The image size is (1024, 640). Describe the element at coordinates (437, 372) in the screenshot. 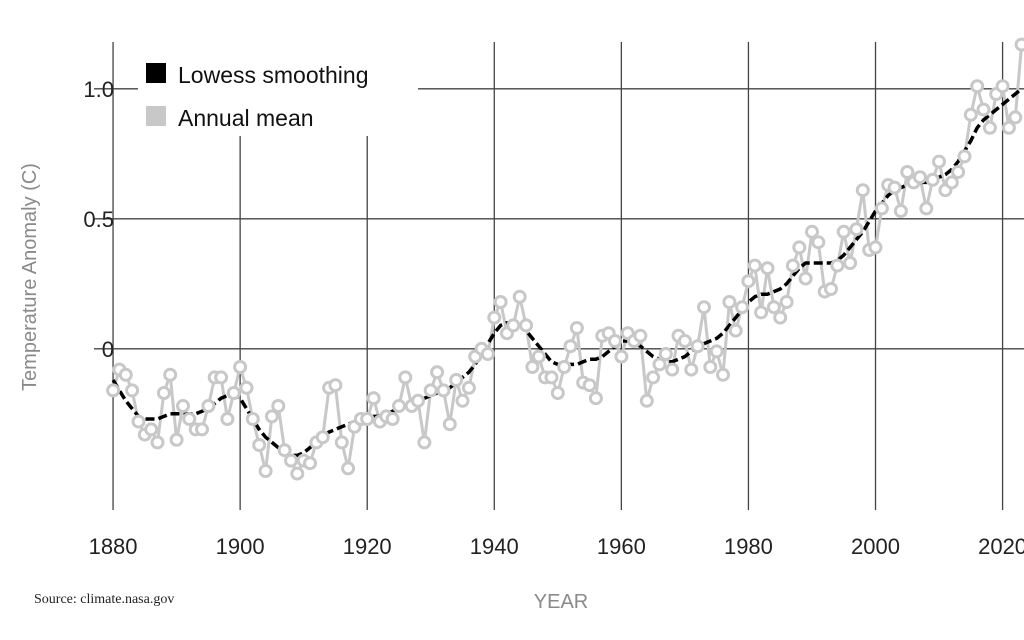

I see `annual-mean-point-1931` at that location.